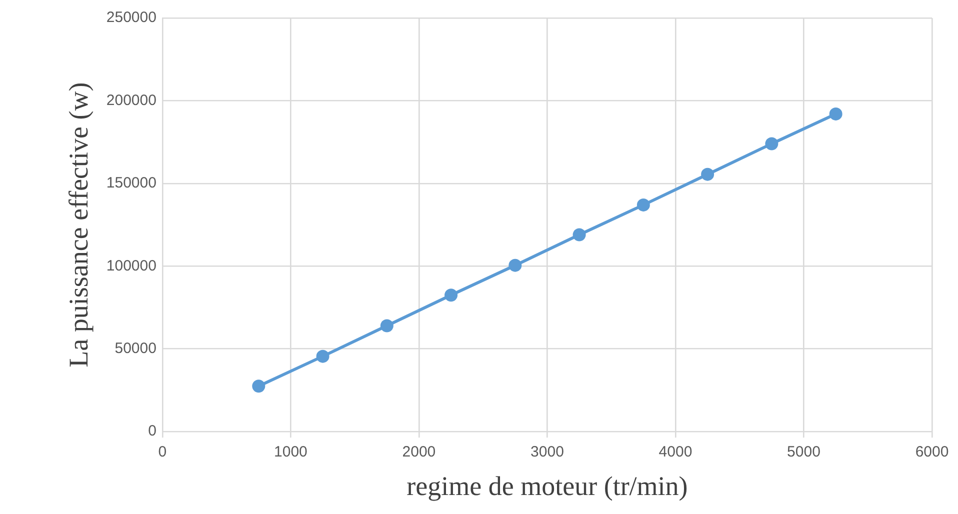 Image resolution: width=958 pixels, height=514 pixels. Describe the element at coordinates (152, 431) in the screenshot. I see `y-tick-label: 0` at that location.